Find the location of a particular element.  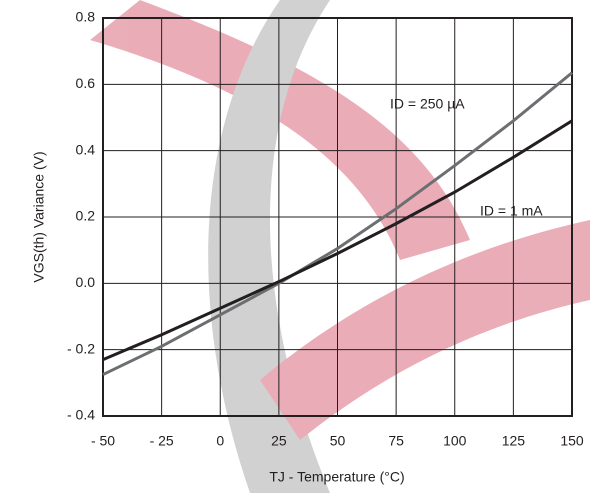

x-tick-label: - 50 is located at coordinates (103, 441).